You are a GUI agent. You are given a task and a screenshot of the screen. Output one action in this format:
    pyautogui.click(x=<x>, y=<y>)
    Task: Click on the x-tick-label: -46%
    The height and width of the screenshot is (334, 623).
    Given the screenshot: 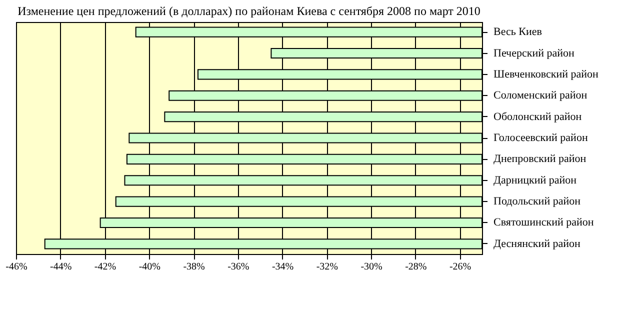 What is the action you would take?
    pyautogui.click(x=17, y=267)
    